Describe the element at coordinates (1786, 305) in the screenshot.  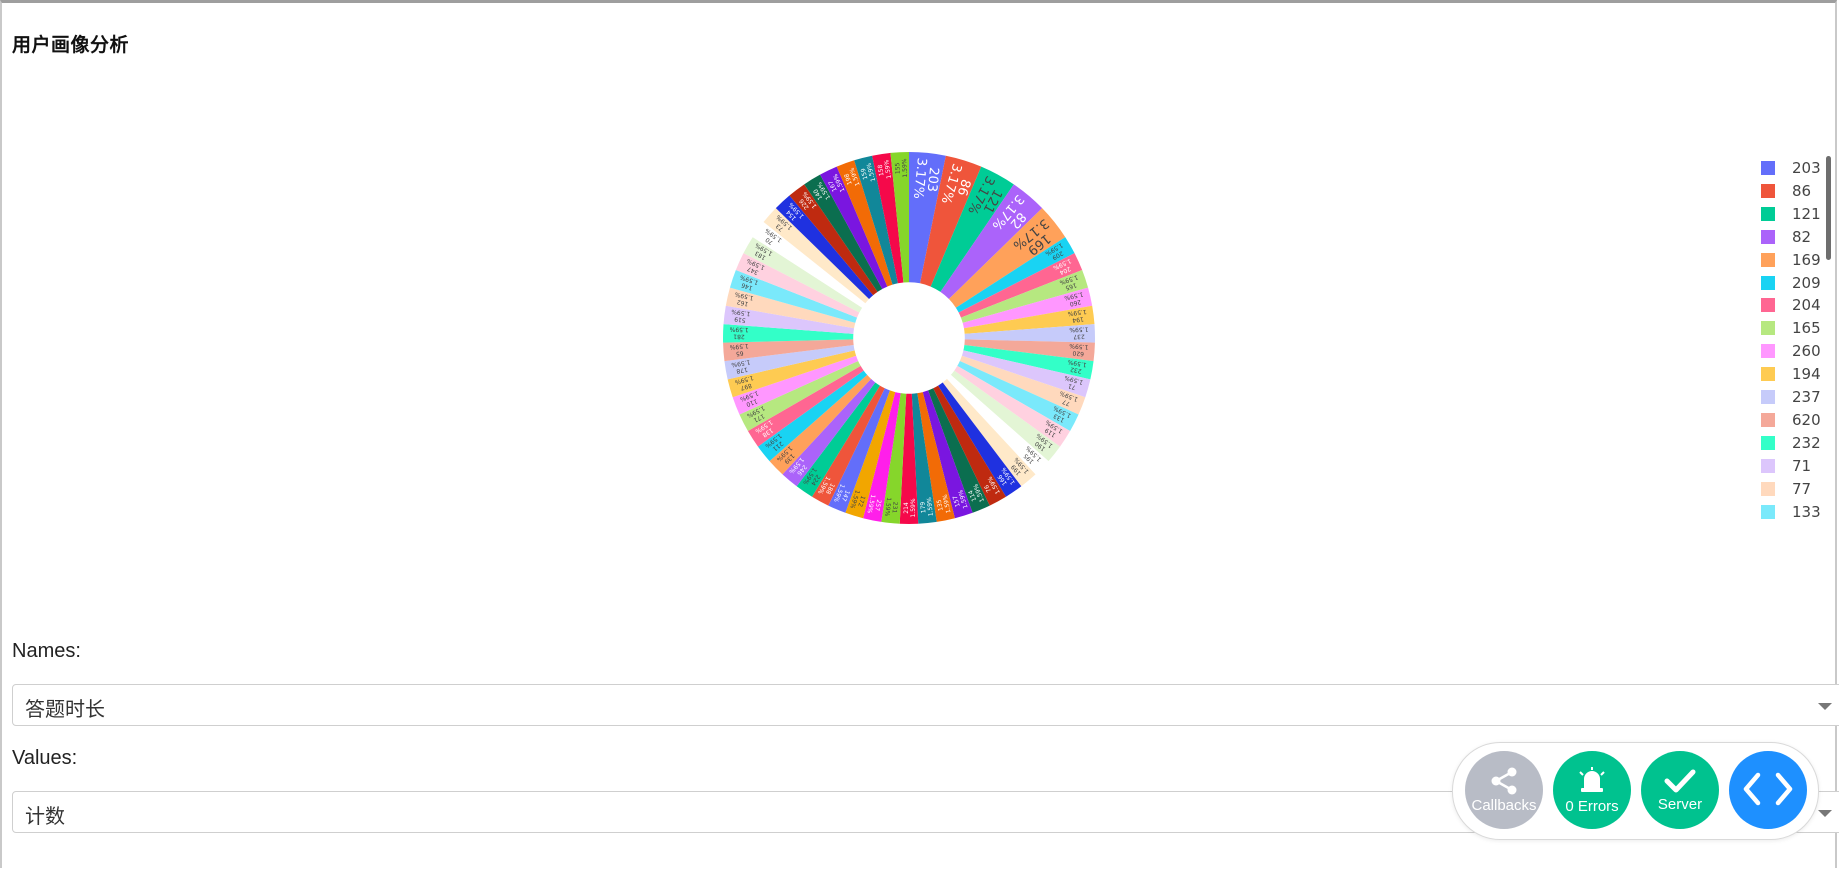
I see `legend-item-204: 204` at that location.